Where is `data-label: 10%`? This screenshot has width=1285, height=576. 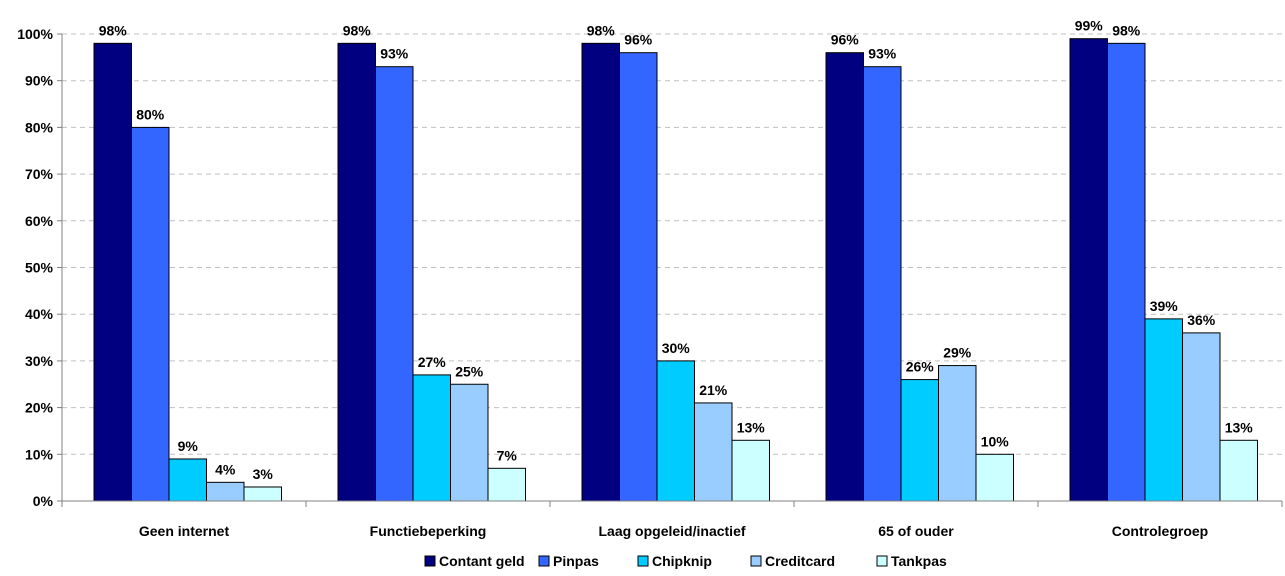 data-label: 10% is located at coordinates (995, 441).